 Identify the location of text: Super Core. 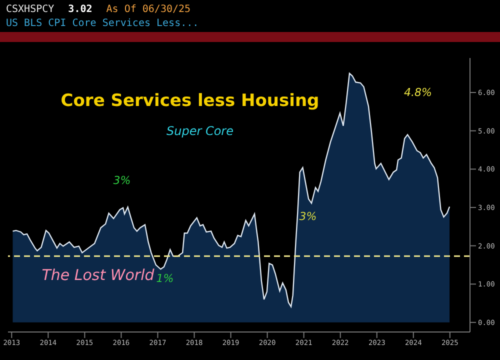
(200, 131).